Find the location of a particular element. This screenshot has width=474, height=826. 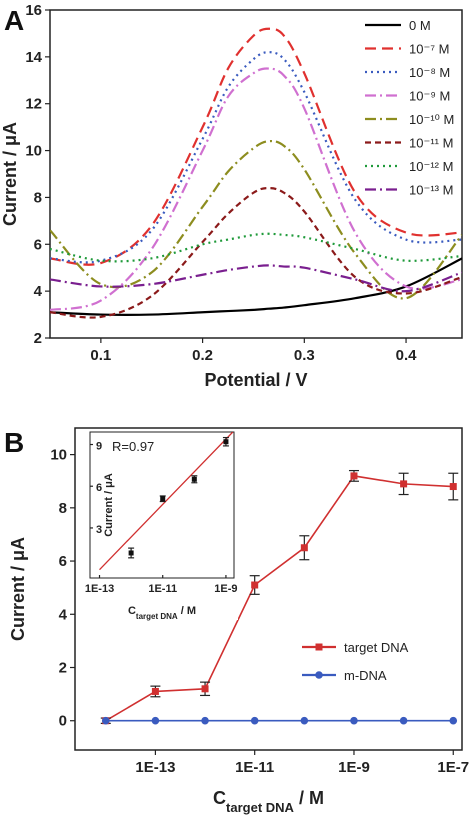

legend-label: 10⁻⁷ M is located at coordinates (429, 49).